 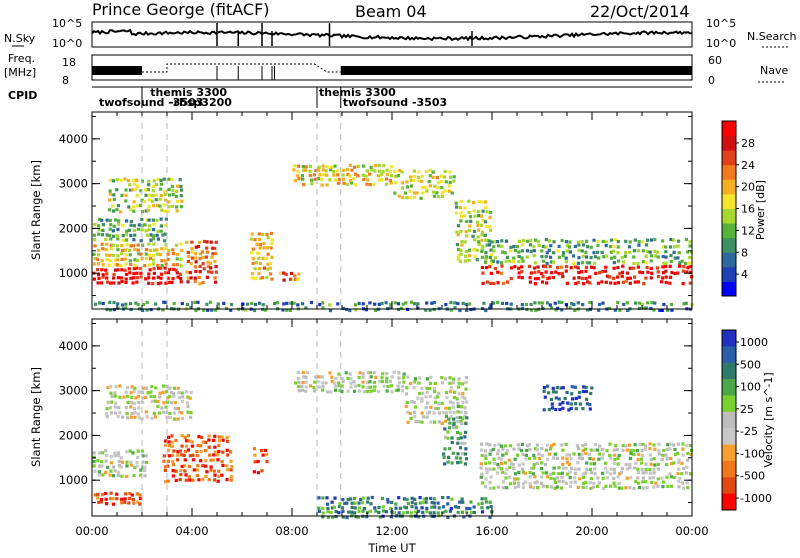 I want to click on velocity-ylabel: Slant Range [km], so click(x=36, y=417).